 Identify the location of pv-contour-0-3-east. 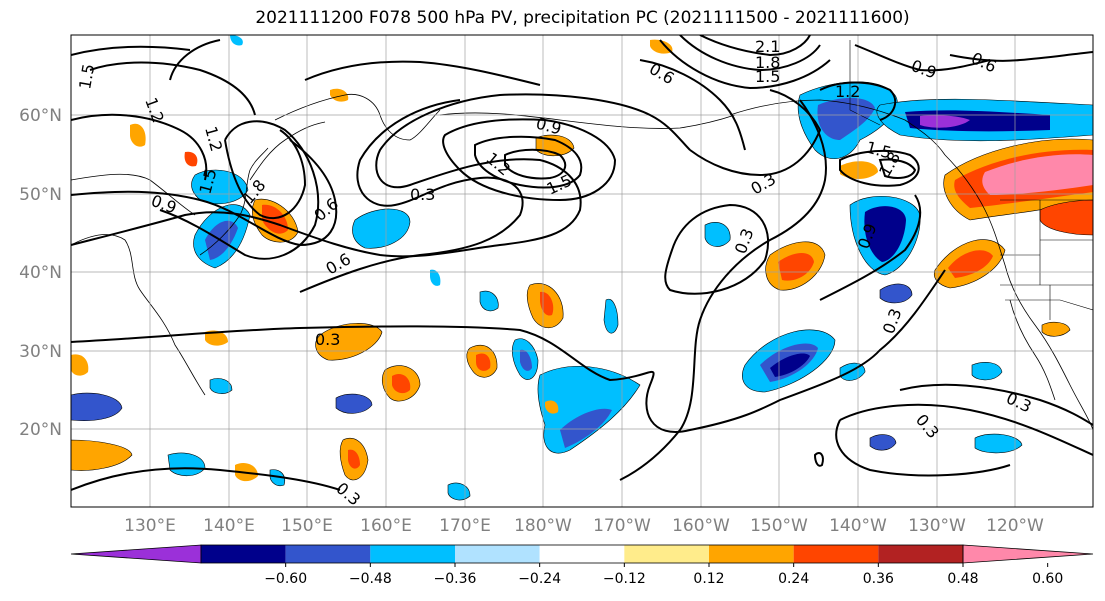
(723, 290).